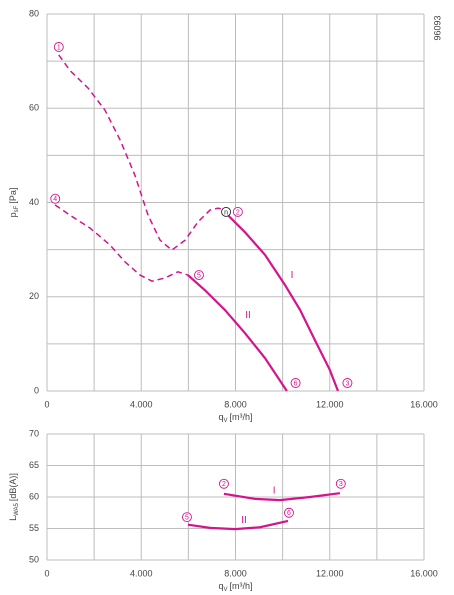 The height and width of the screenshot is (595, 454). Describe the element at coordinates (34, 433) in the screenshot. I see `y-tick-label: 70` at that location.